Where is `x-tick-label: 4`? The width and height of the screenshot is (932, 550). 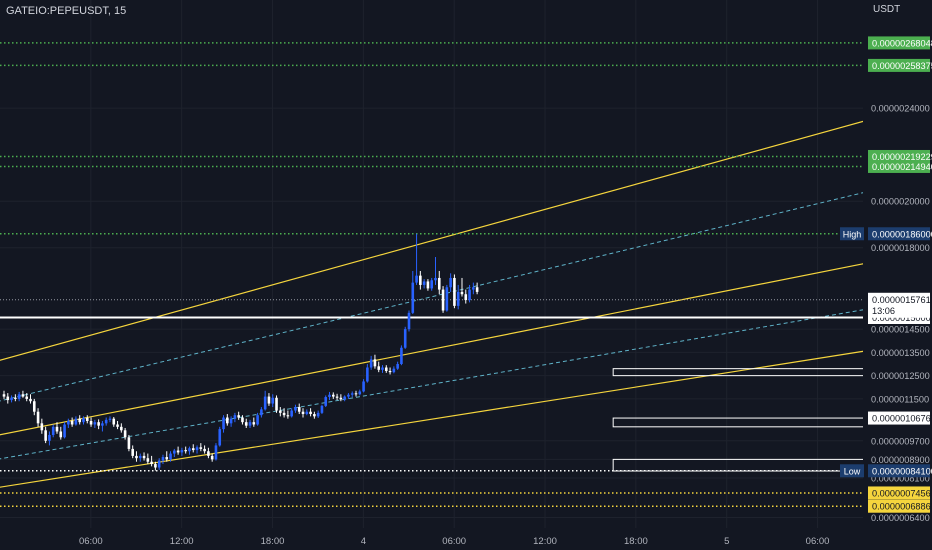
x-tick-label: 4 is located at coordinates (363, 541).